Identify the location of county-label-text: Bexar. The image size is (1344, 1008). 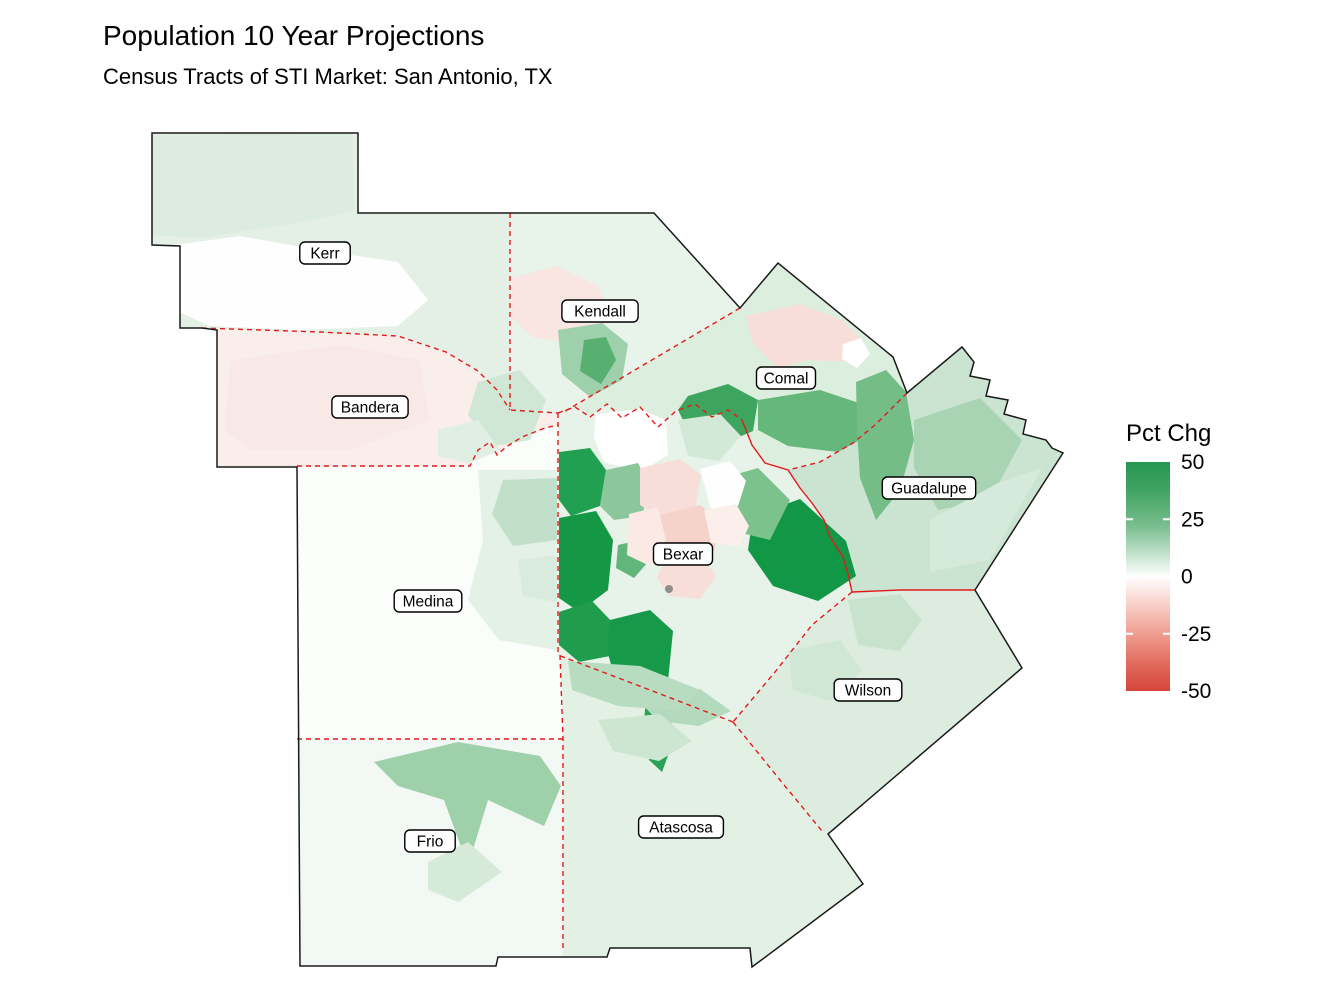
(683, 555).